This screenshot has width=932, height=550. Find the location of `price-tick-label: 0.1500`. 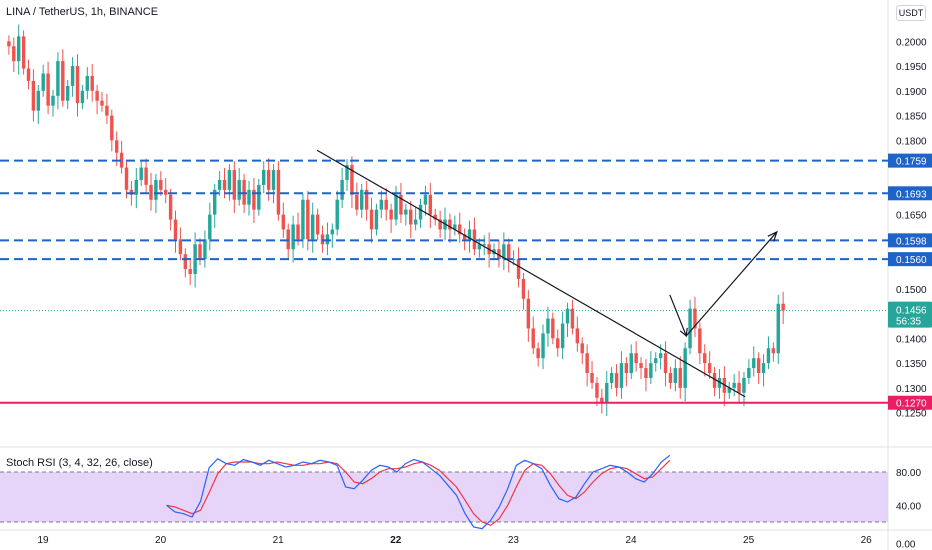

price-tick-label: 0.1500 is located at coordinates (911, 290).